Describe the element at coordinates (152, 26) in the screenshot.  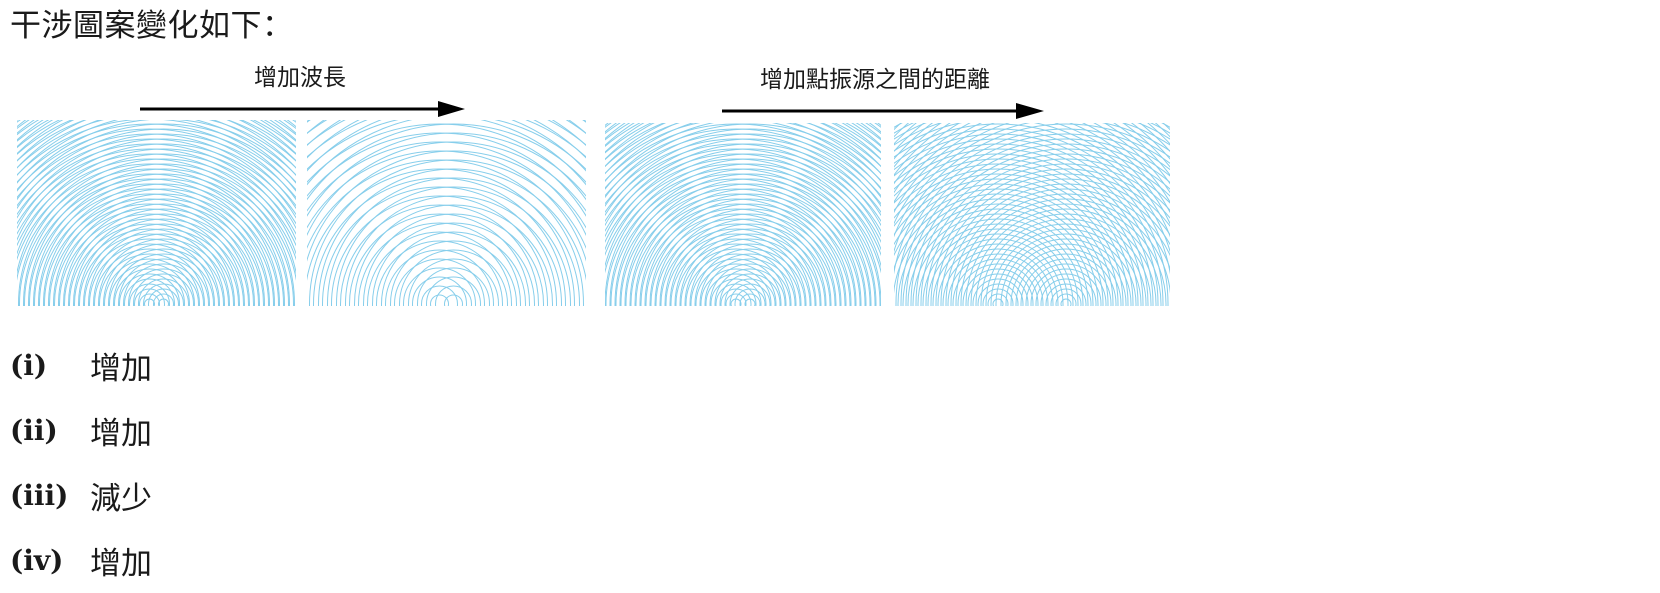
I see `intro-text: 干涉圖案變化如下：` at that location.